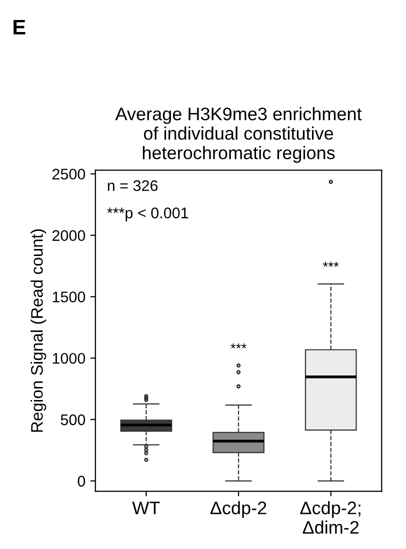 The height and width of the screenshot is (549, 406). Describe the element at coordinates (20, 27) in the screenshot. I see `text: E` at that location.